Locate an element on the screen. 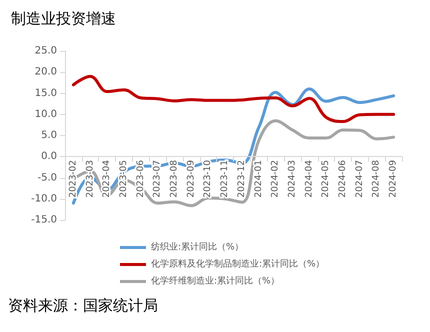 Image resolution: width=430 pixels, height=332 pixels. x-tick-label: 2024-09 is located at coordinates (393, 179).